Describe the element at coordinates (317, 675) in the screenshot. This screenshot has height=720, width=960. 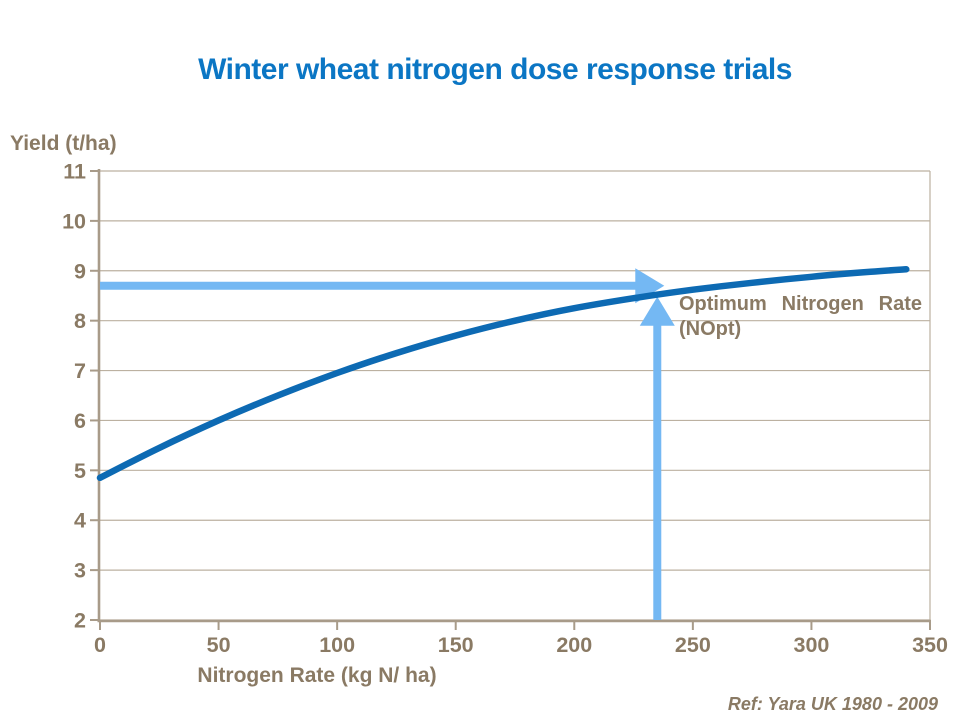
I see `x-axis-label-text: Nitrogen Rate (kg N/ ha)` at that location.